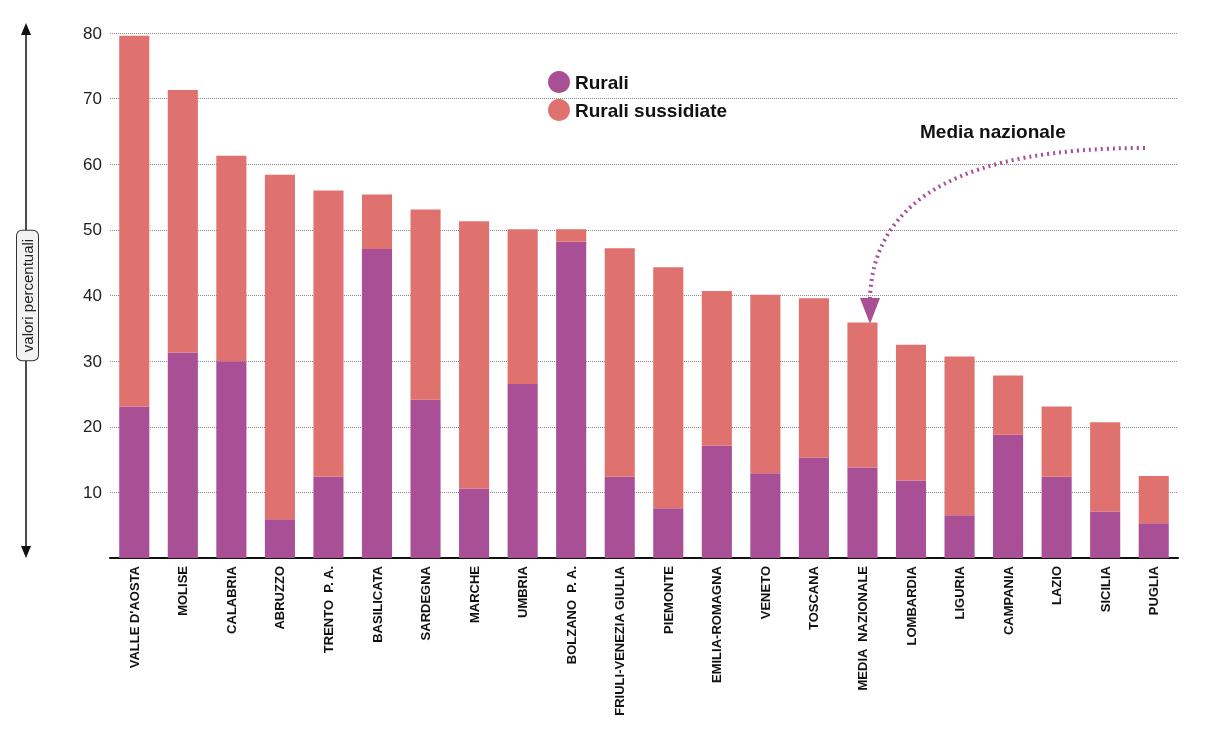  Describe the element at coordinates (993, 131) in the screenshot. I see `annotation: Media nazionale` at that location.